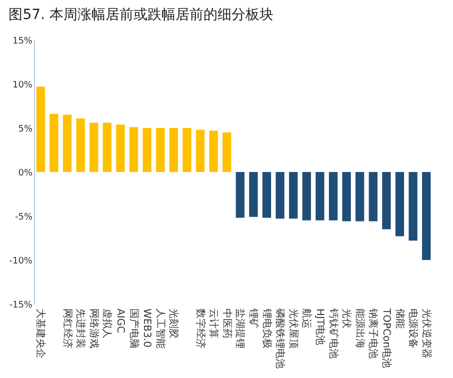  I want to click on x-tick-label: WEB3.0, so click(146, 328).